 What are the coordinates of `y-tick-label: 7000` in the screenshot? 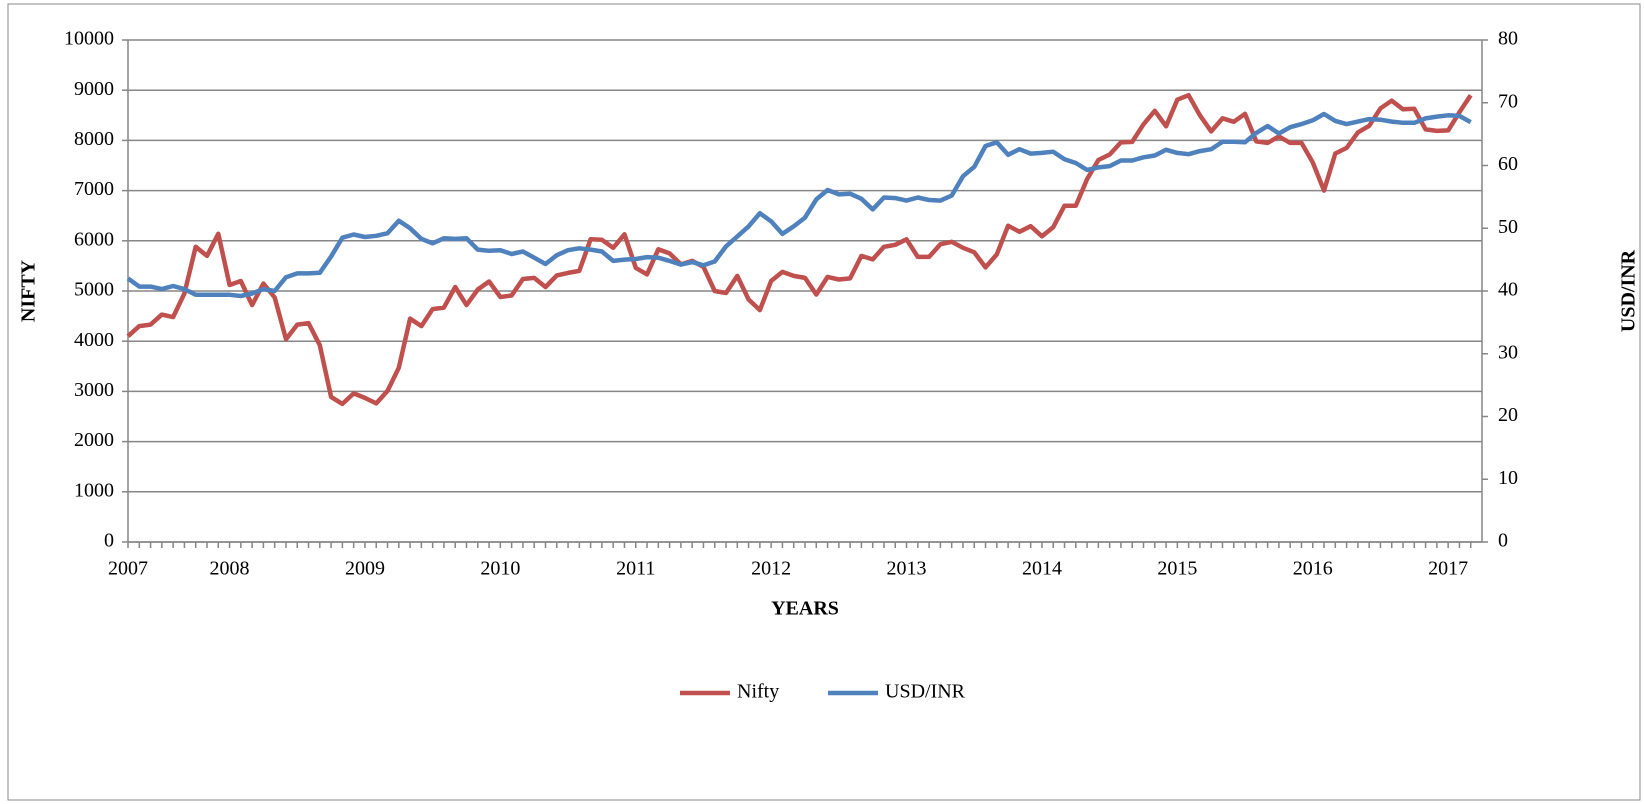 It's located at (94, 189).